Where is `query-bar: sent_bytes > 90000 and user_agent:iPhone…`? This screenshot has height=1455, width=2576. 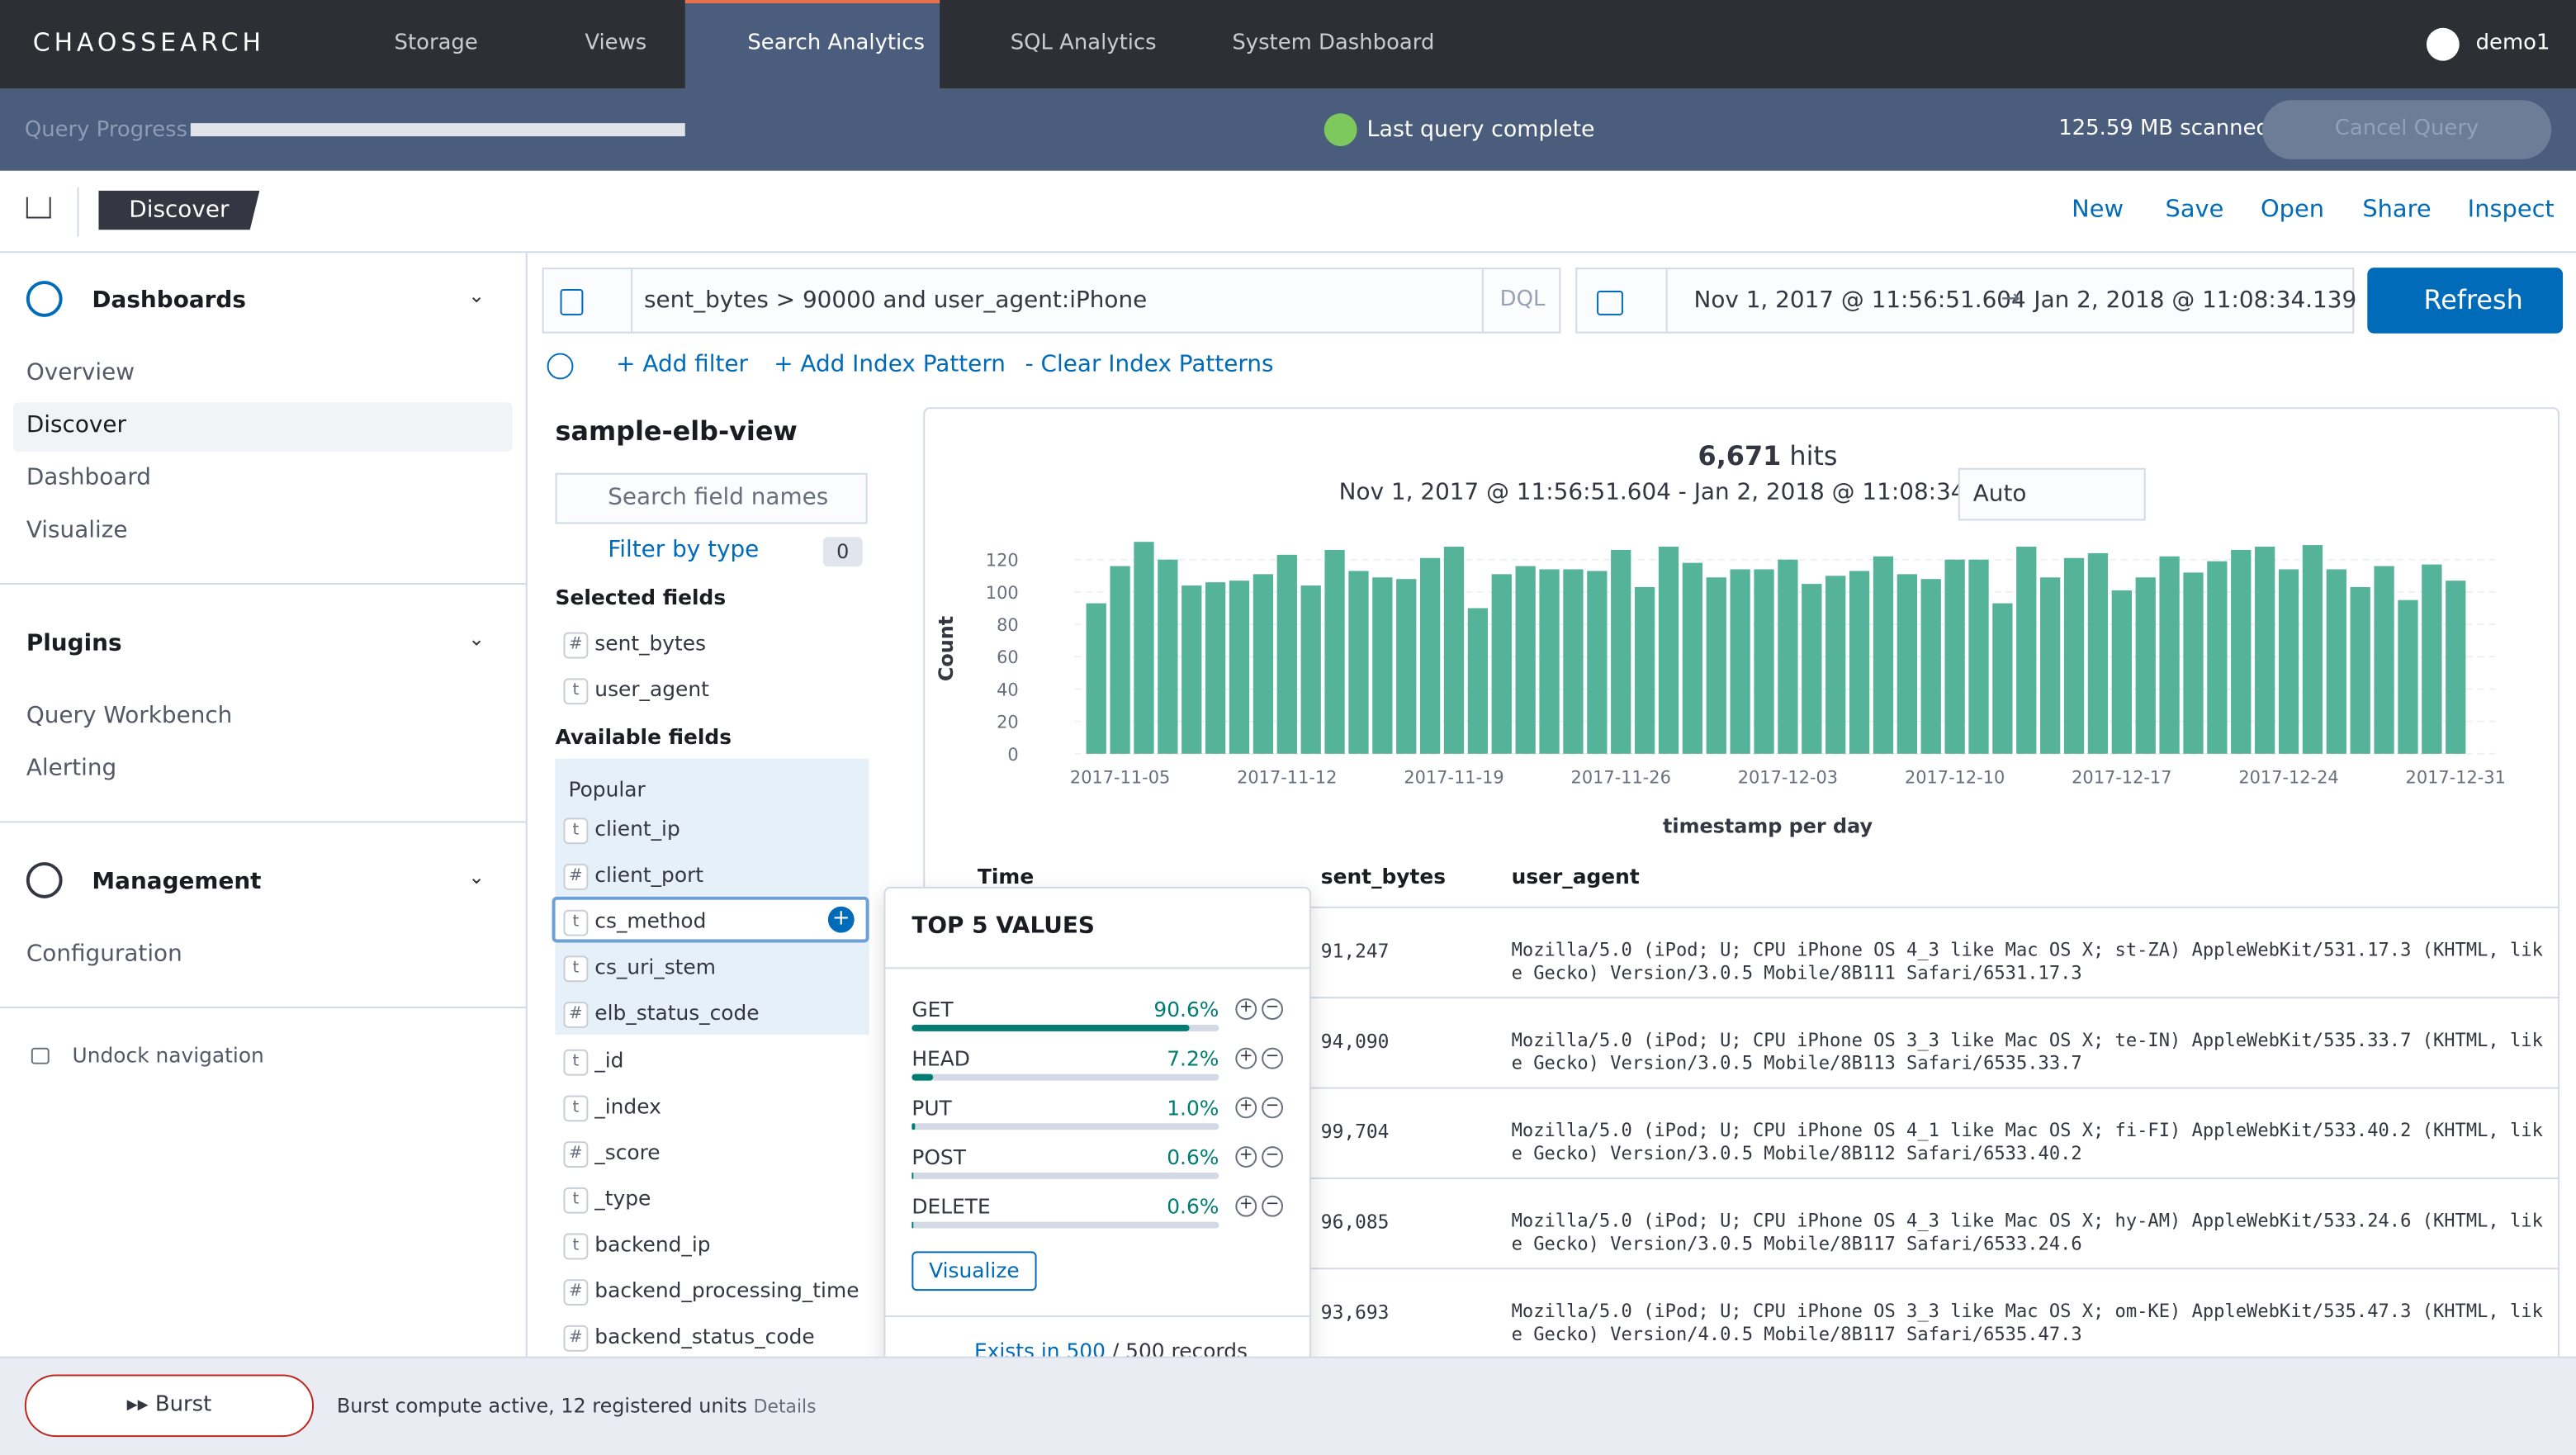 query-bar: sent_bytes > 90000 and user_agent:iPhone… is located at coordinates (1051, 301).